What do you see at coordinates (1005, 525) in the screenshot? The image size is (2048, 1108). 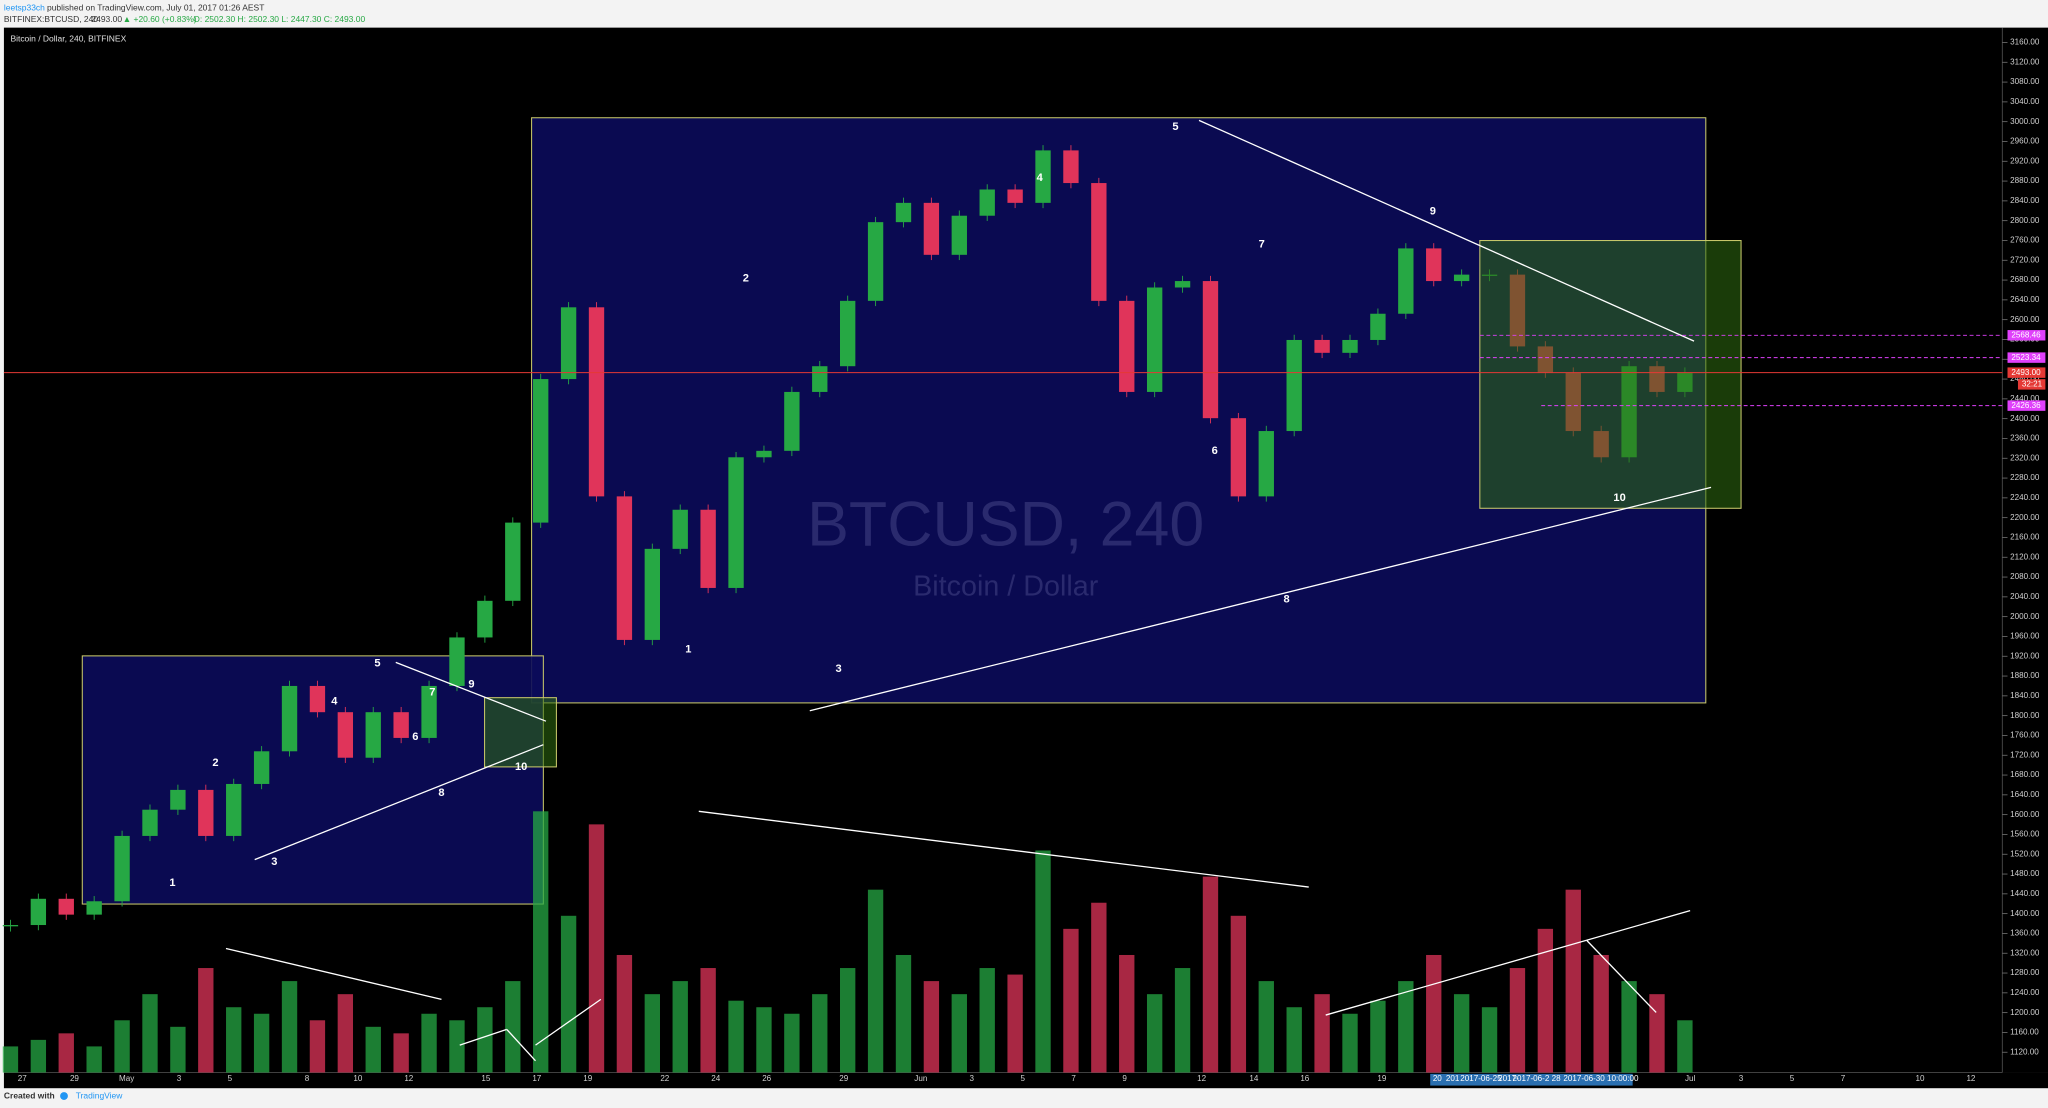 I see `watermark: BTCUSD, 240` at bounding box center [1005, 525].